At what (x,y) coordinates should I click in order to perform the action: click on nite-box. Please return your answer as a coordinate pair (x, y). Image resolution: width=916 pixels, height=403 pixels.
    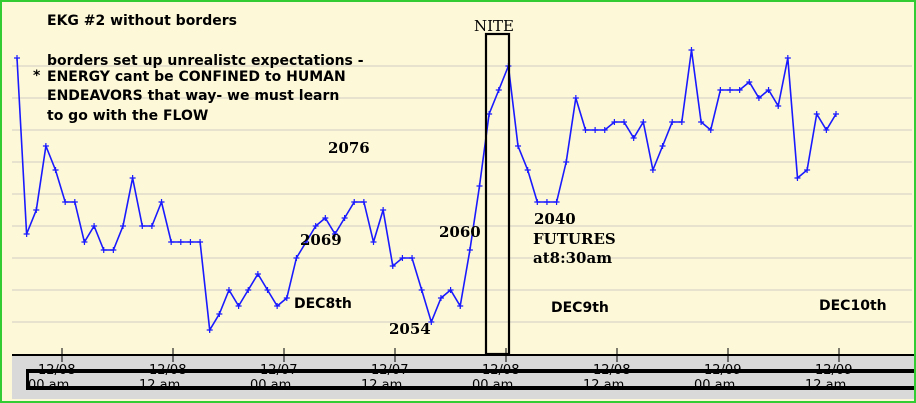
    Looking at the image, I should click on (497, 194).